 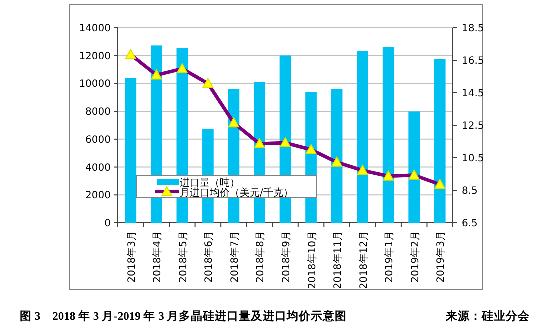 I want to click on legend-label: 进口量（吨）, so click(x=210, y=183).